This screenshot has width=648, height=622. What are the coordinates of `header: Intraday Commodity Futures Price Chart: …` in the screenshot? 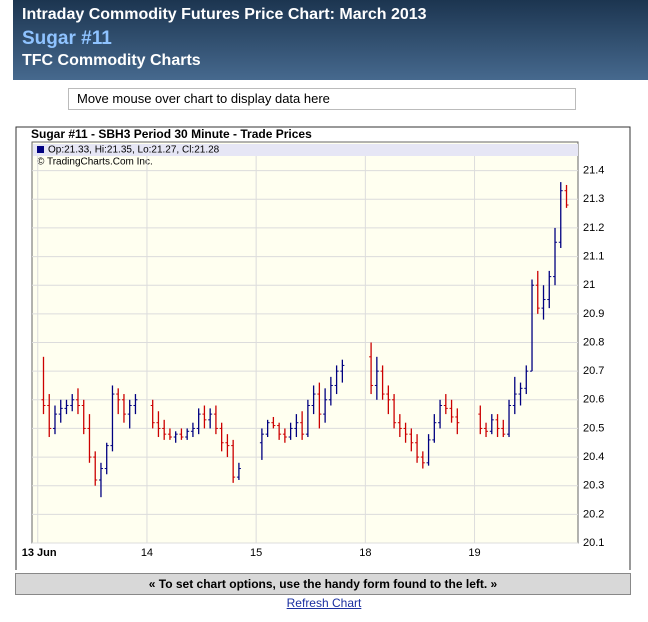 It's located at (330, 40).